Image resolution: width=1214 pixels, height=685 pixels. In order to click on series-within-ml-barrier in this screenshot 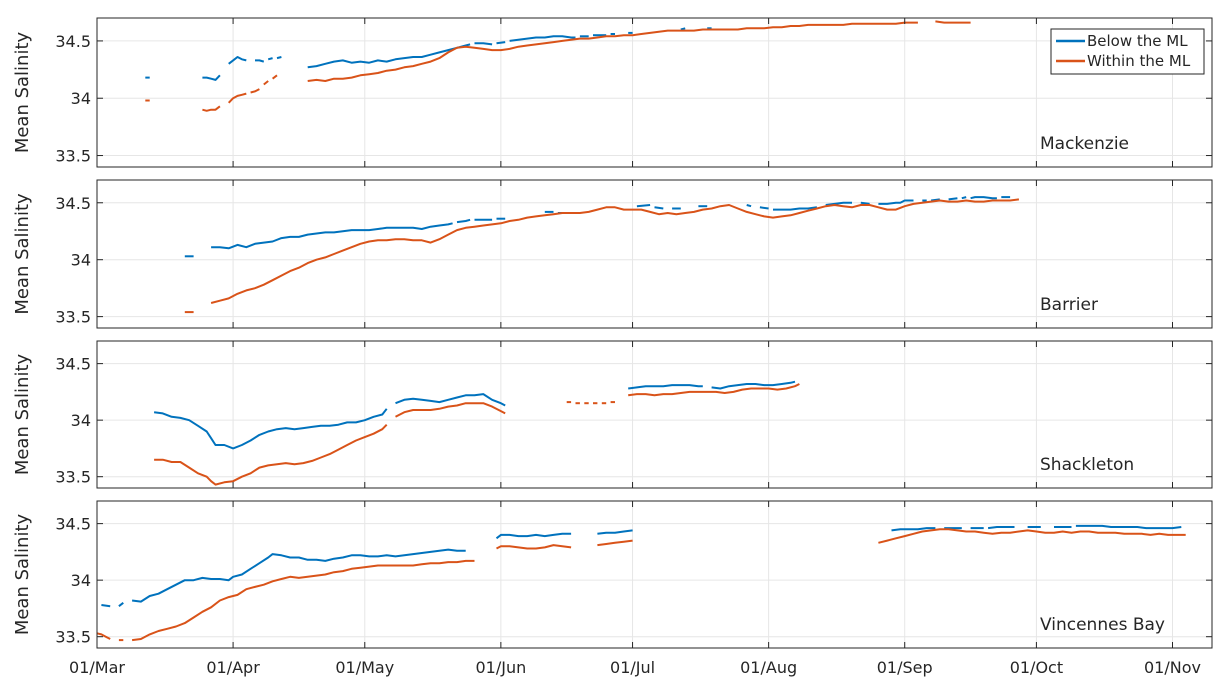, I will do `click(602, 256)`.